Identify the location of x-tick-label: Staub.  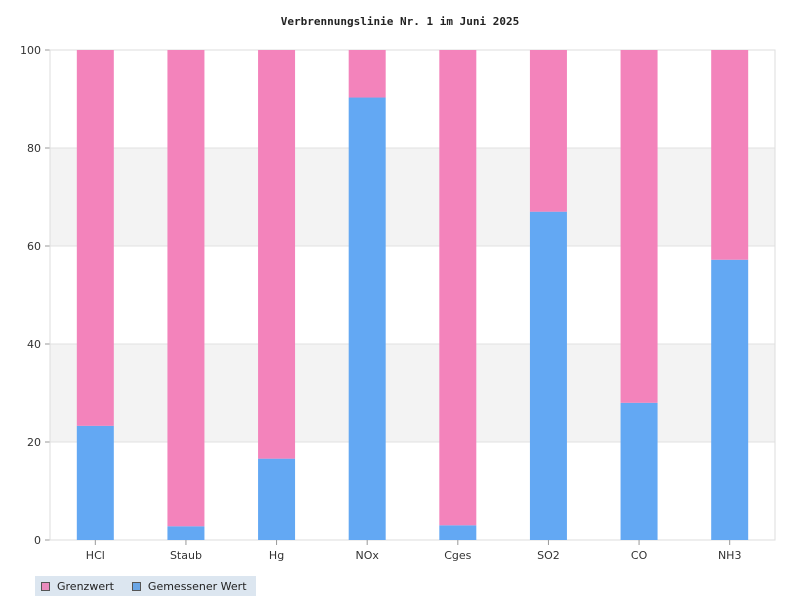
(186, 555).